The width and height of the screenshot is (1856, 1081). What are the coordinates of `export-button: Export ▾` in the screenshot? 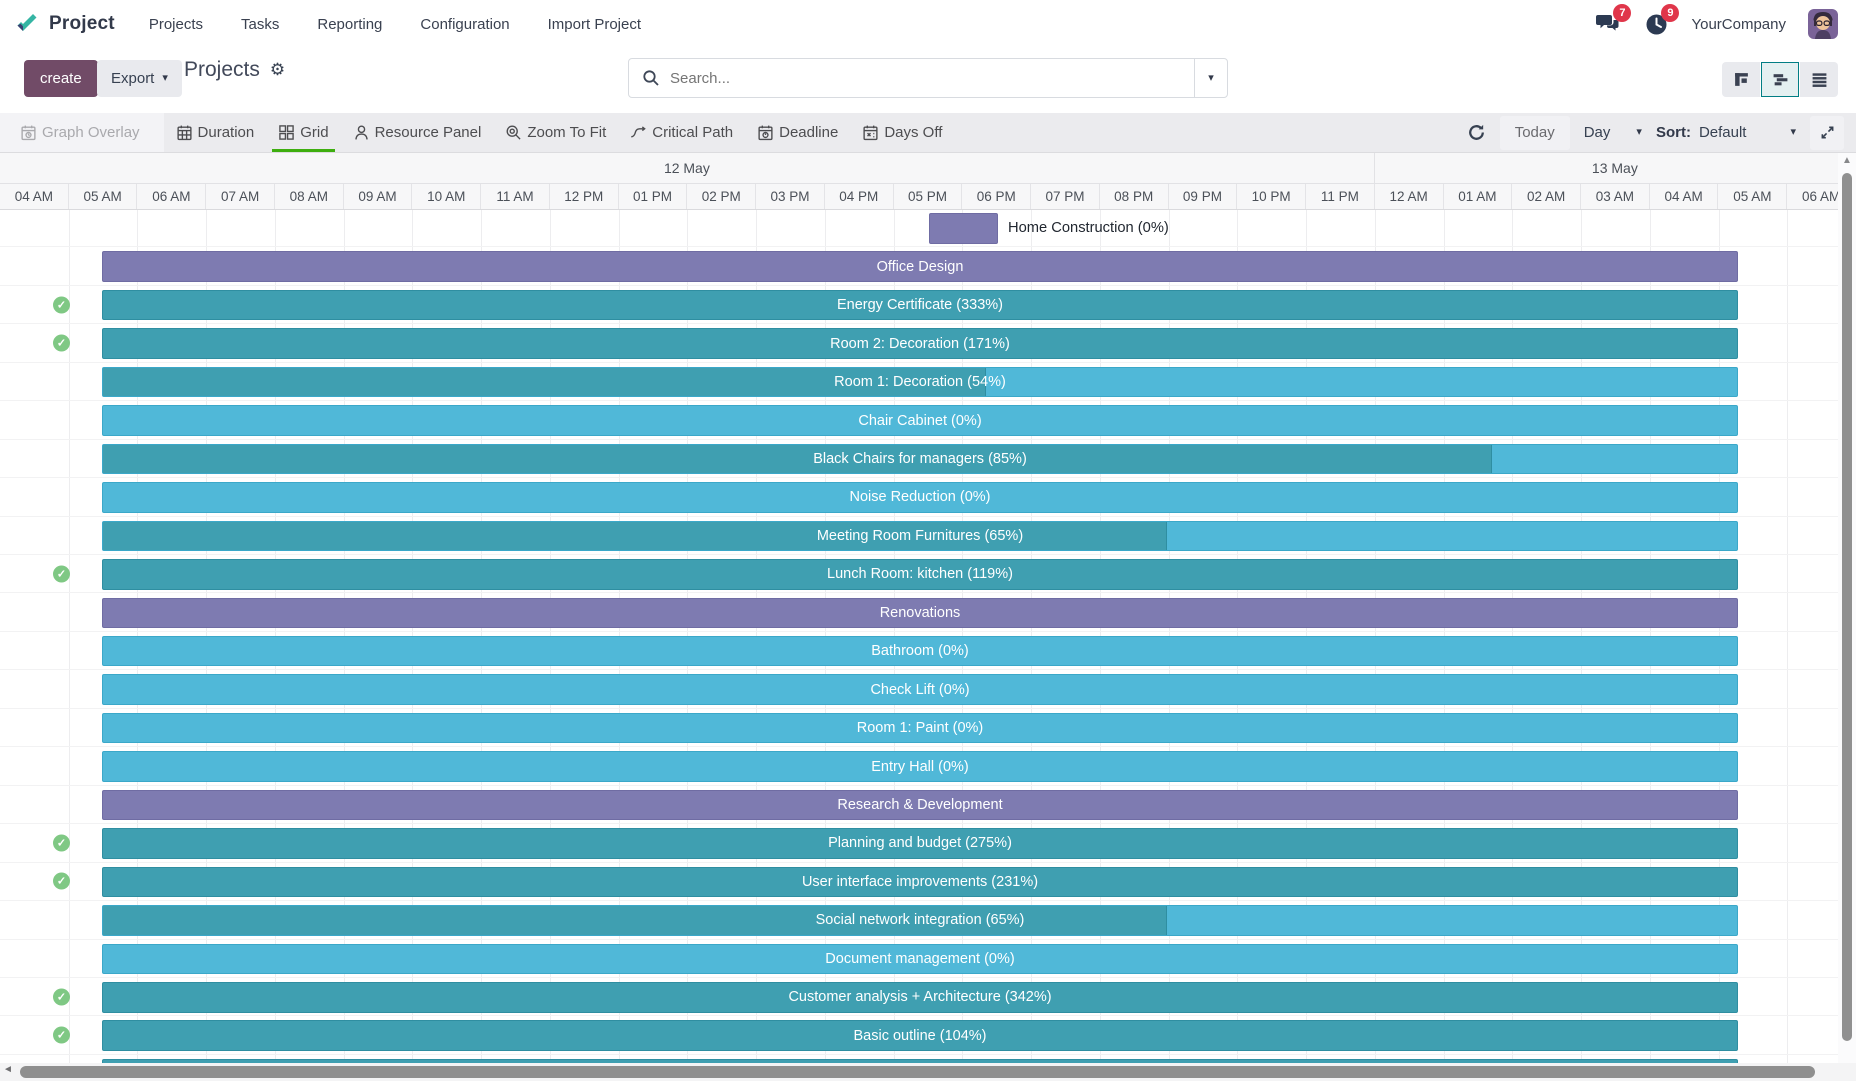 It's located at (139, 78).